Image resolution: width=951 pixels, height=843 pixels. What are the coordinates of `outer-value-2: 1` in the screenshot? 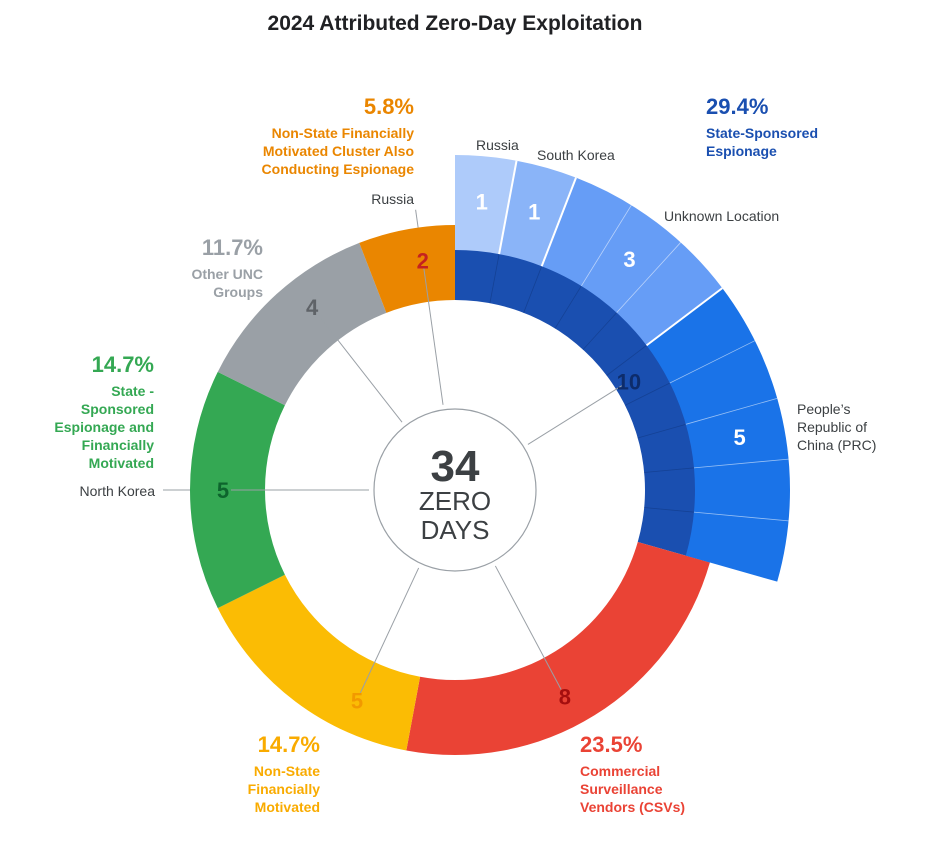 It's located at (534, 212).